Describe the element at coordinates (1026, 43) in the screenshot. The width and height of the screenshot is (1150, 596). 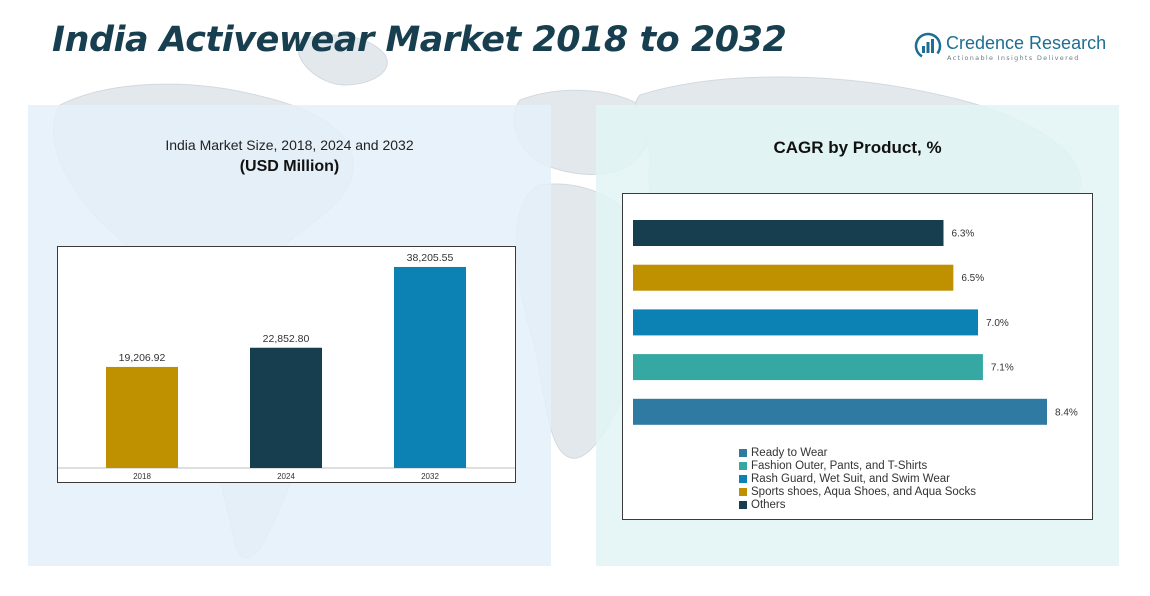
I see `logo-name: Credence Research` at that location.